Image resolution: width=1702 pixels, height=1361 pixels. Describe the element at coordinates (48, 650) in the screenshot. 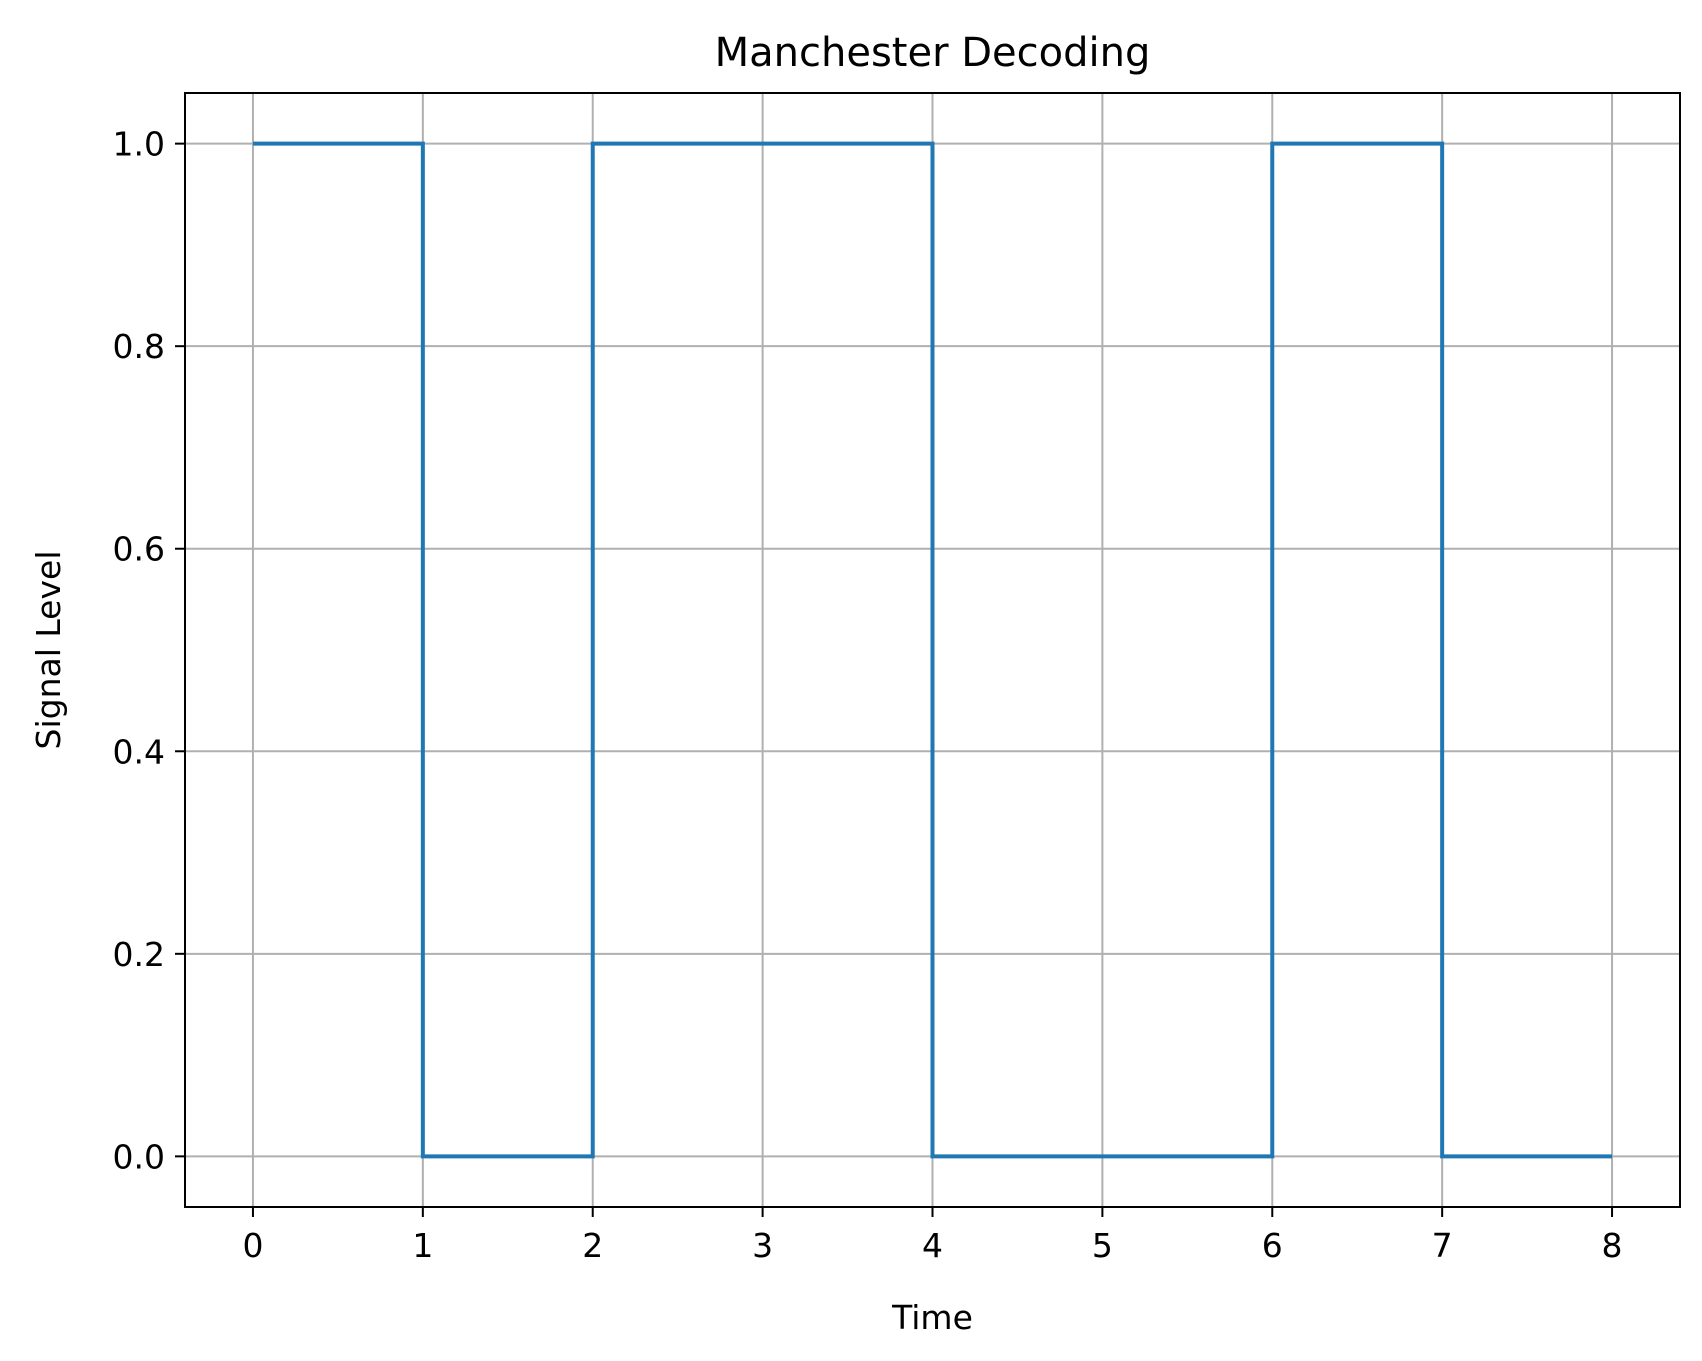

I see `y-axis-label: Signal Level` at that location.